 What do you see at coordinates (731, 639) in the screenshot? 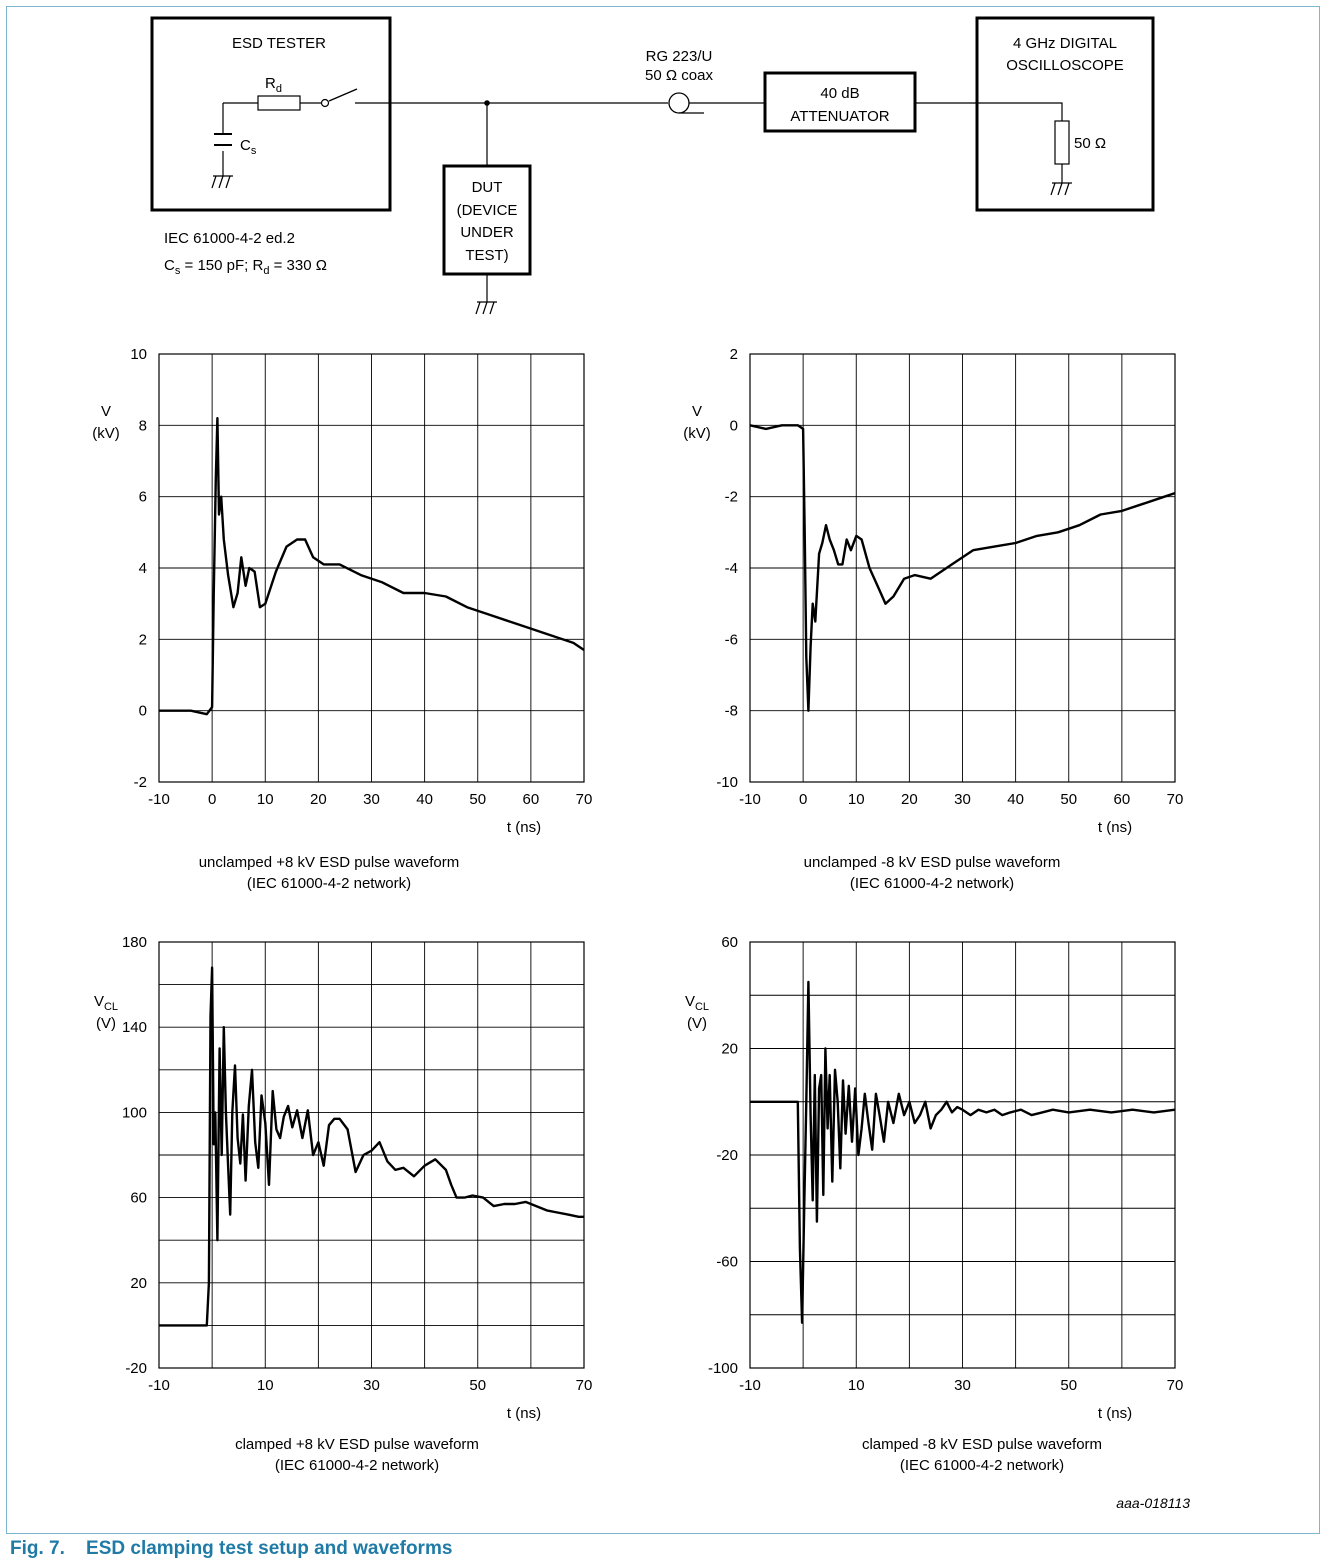
I see `y-tick-label: -6` at bounding box center [731, 639].